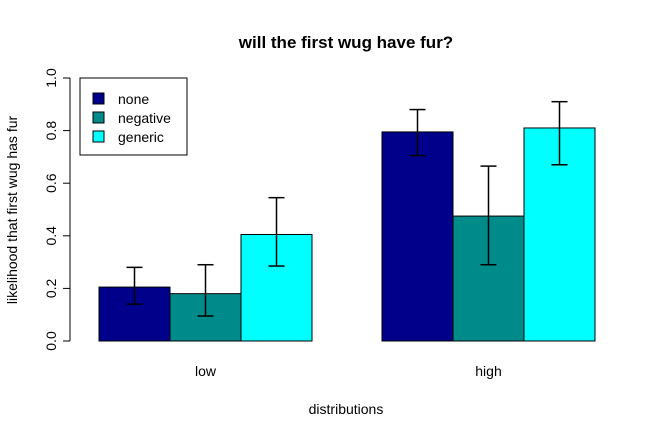  What do you see at coordinates (51, 78) in the screenshot?
I see `y-tick-label: 1.0` at bounding box center [51, 78].